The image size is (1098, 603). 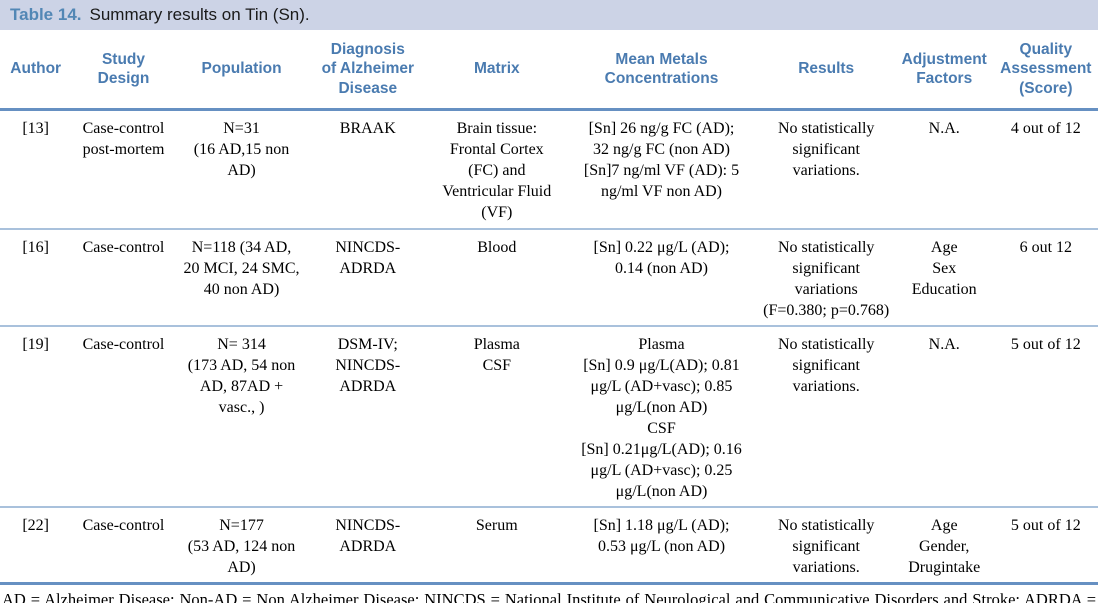 What do you see at coordinates (944, 544) in the screenshot?
I see `cell-adjustment: Age Gender, Drugintake` at bounding box center [944, 544].